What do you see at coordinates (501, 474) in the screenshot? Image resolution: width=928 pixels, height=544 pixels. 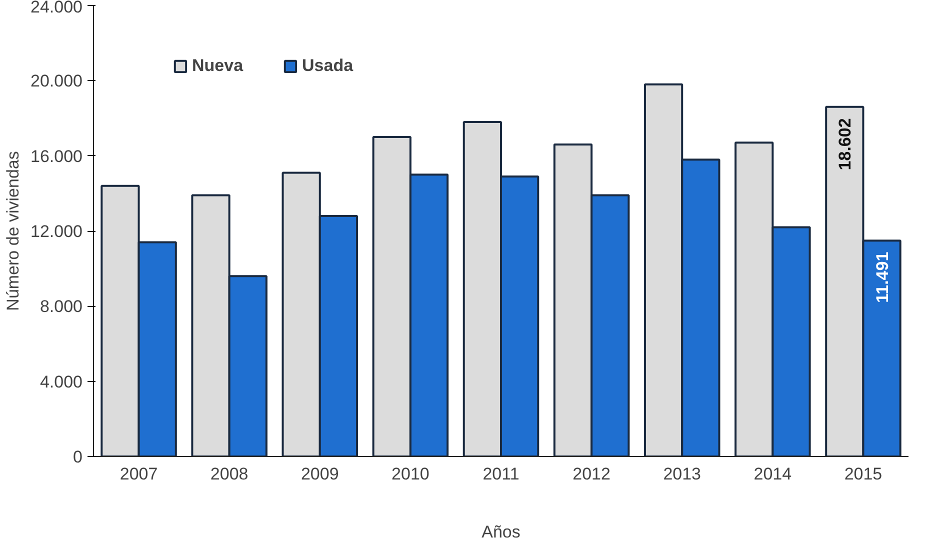 I see `x-tick-label: 2011` at bounding box center [501, 474].